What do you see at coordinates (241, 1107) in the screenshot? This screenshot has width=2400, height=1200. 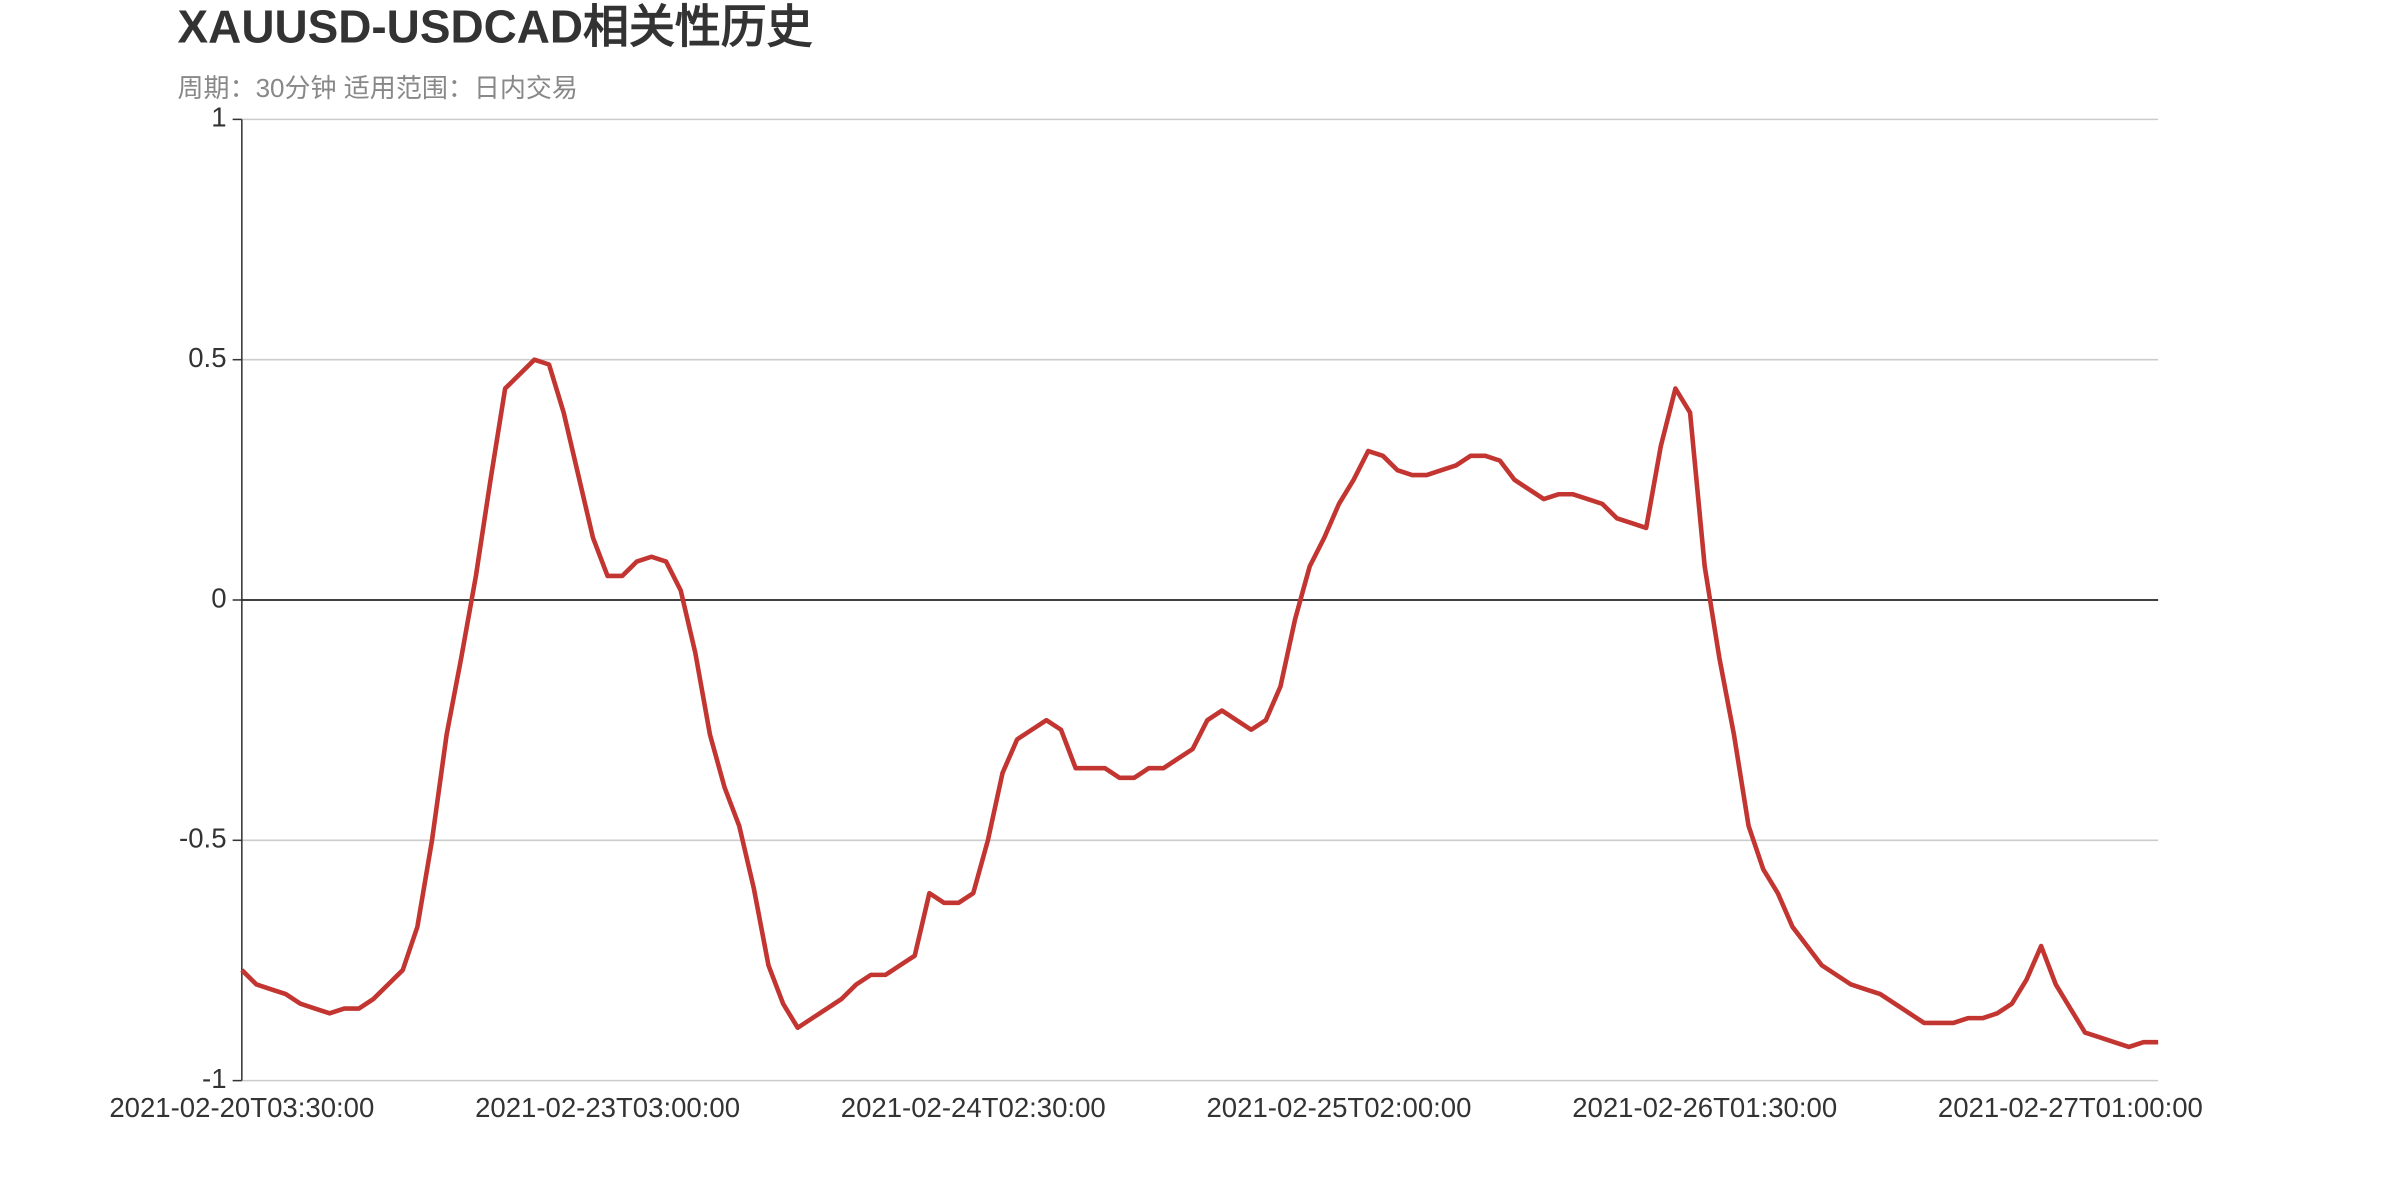 I see `x-tick-label: 2021-02-20T03:30:00` at bounding box center [241, 1107].